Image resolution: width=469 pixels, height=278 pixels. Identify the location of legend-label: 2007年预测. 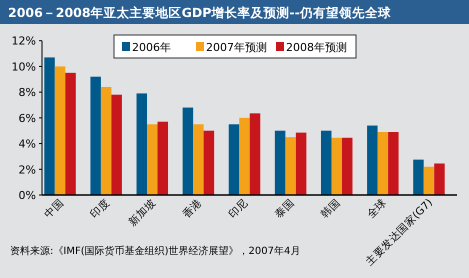
(236, 47).